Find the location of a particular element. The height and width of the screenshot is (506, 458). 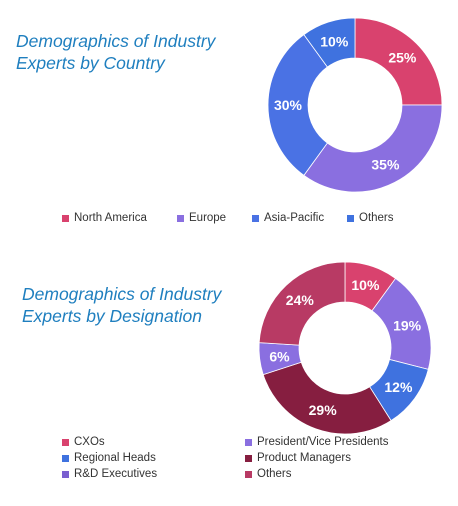

slice-asia-pacific is located at coordinates (297, 105).